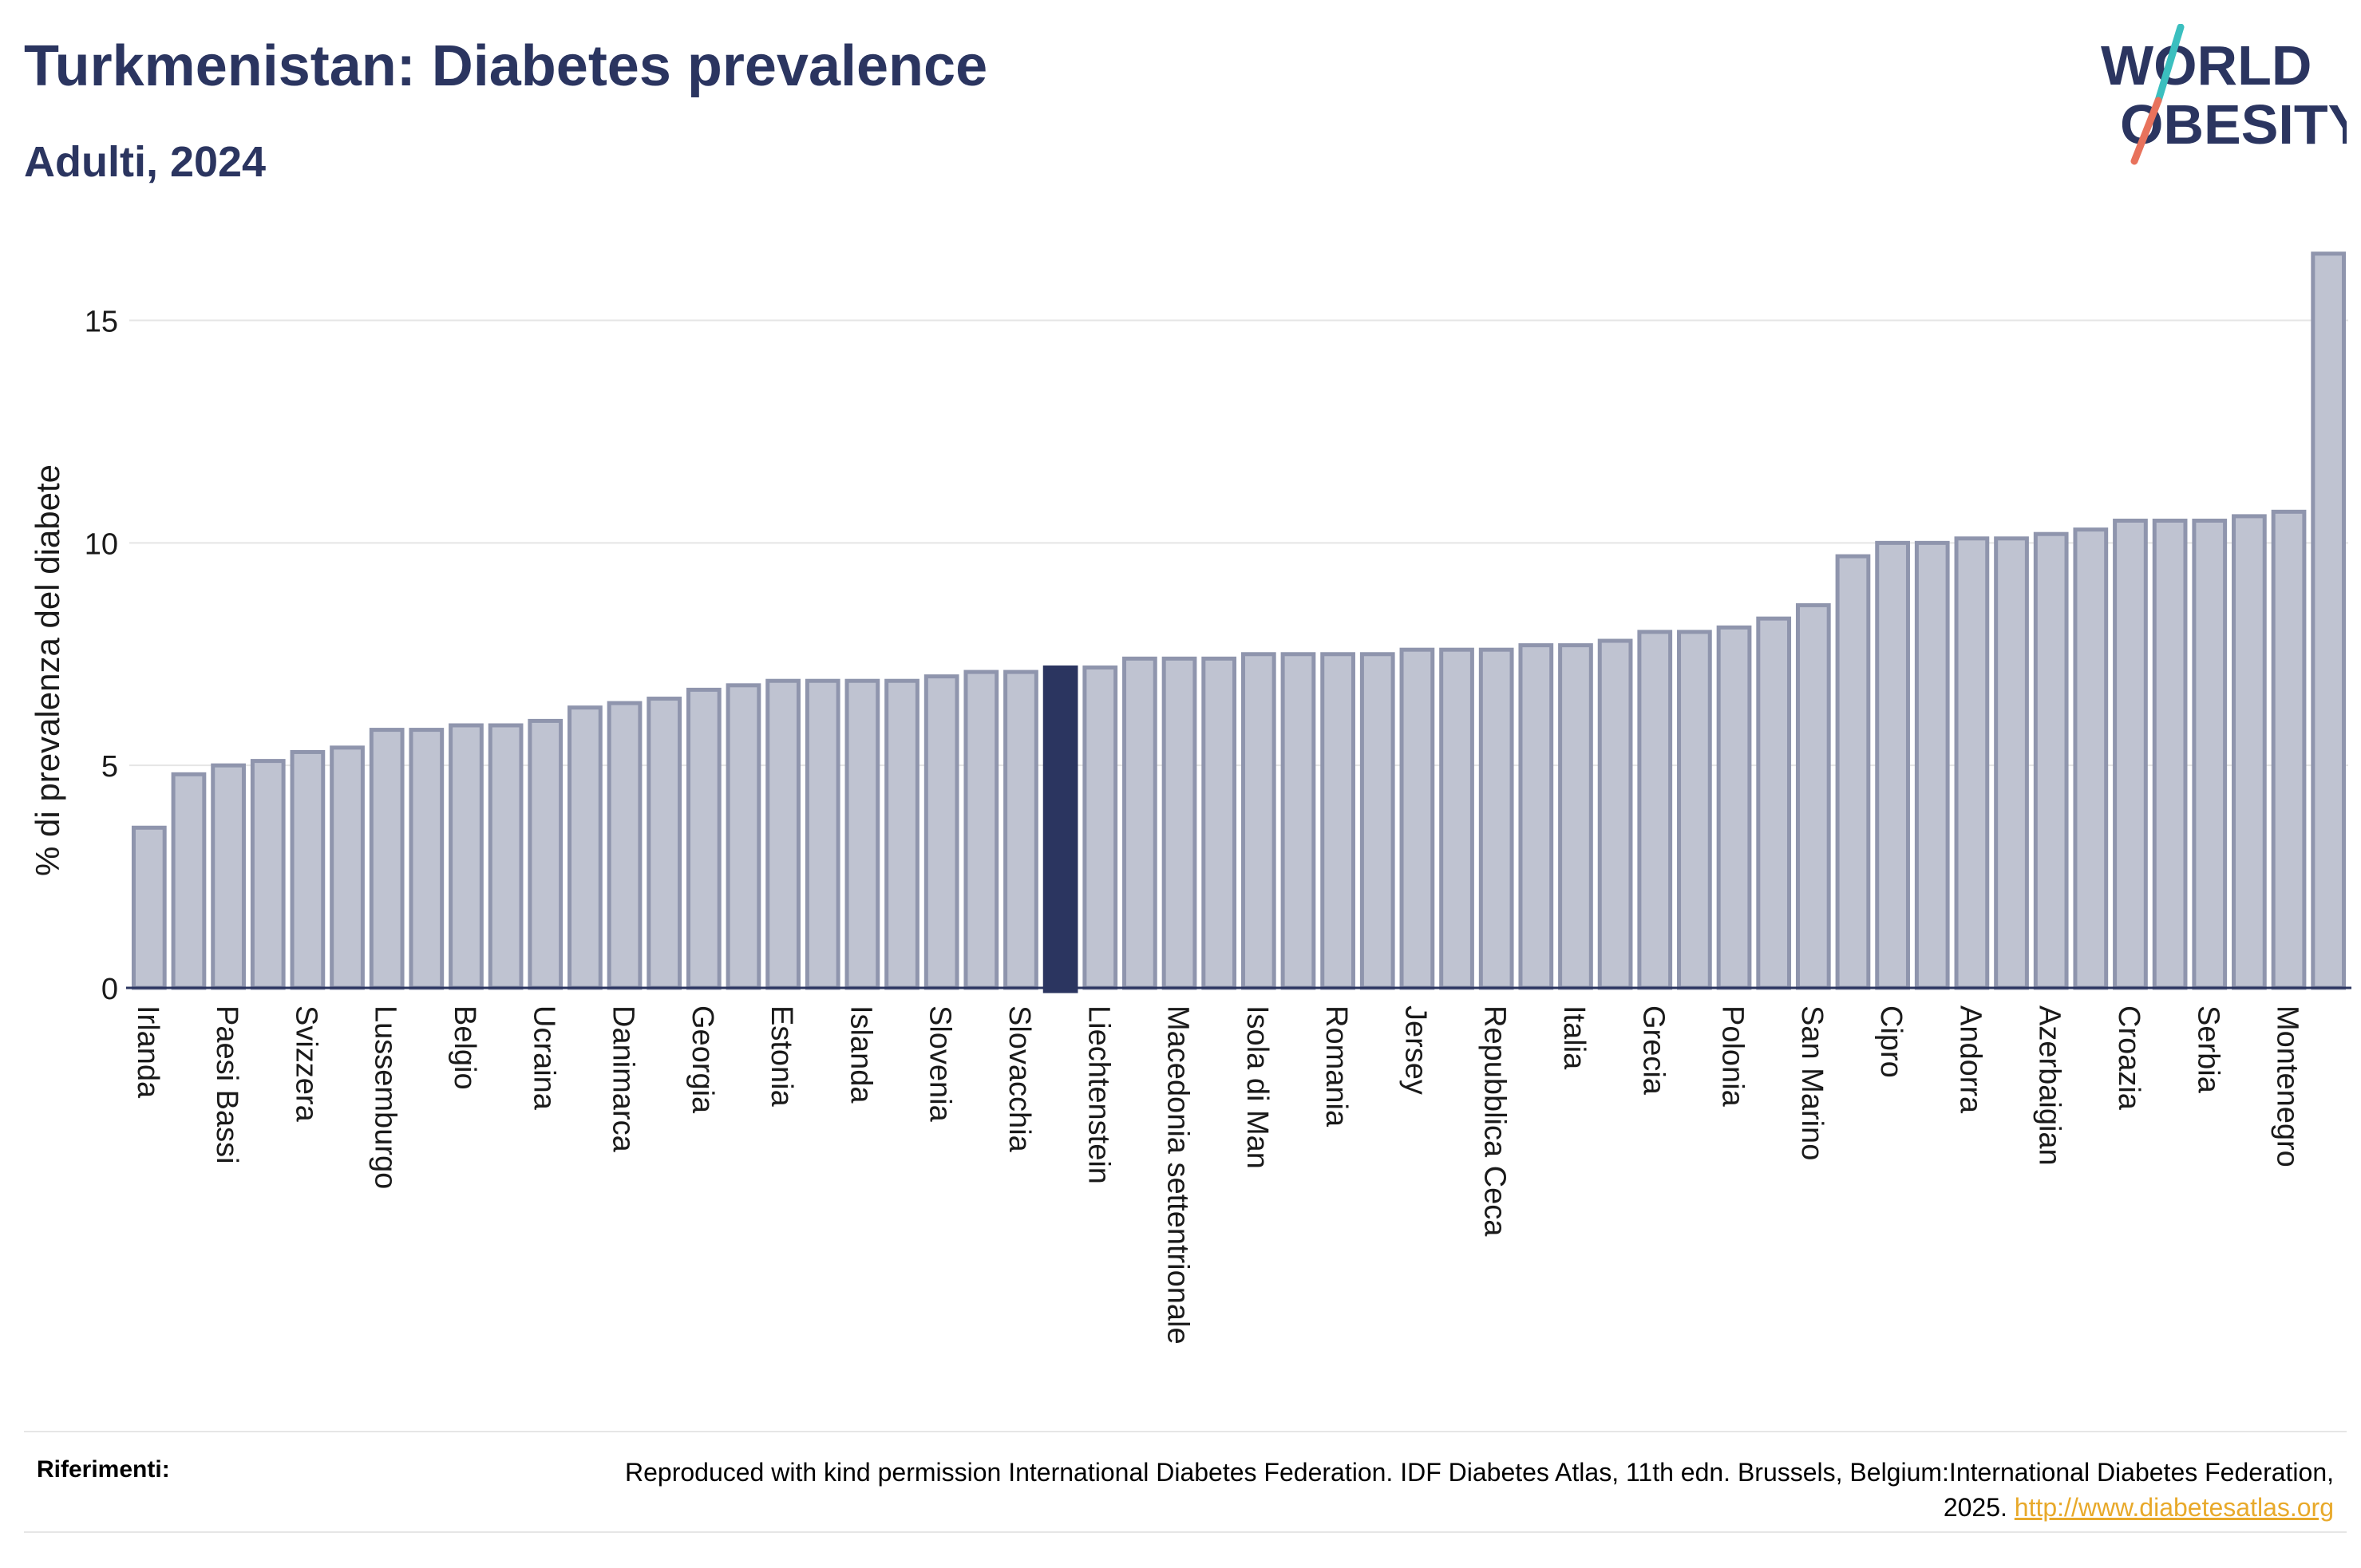  What do you see at coordinates (109, 990) in the screenshot?
I see `y-tick-label: 0` at bounding box center [109, 990].